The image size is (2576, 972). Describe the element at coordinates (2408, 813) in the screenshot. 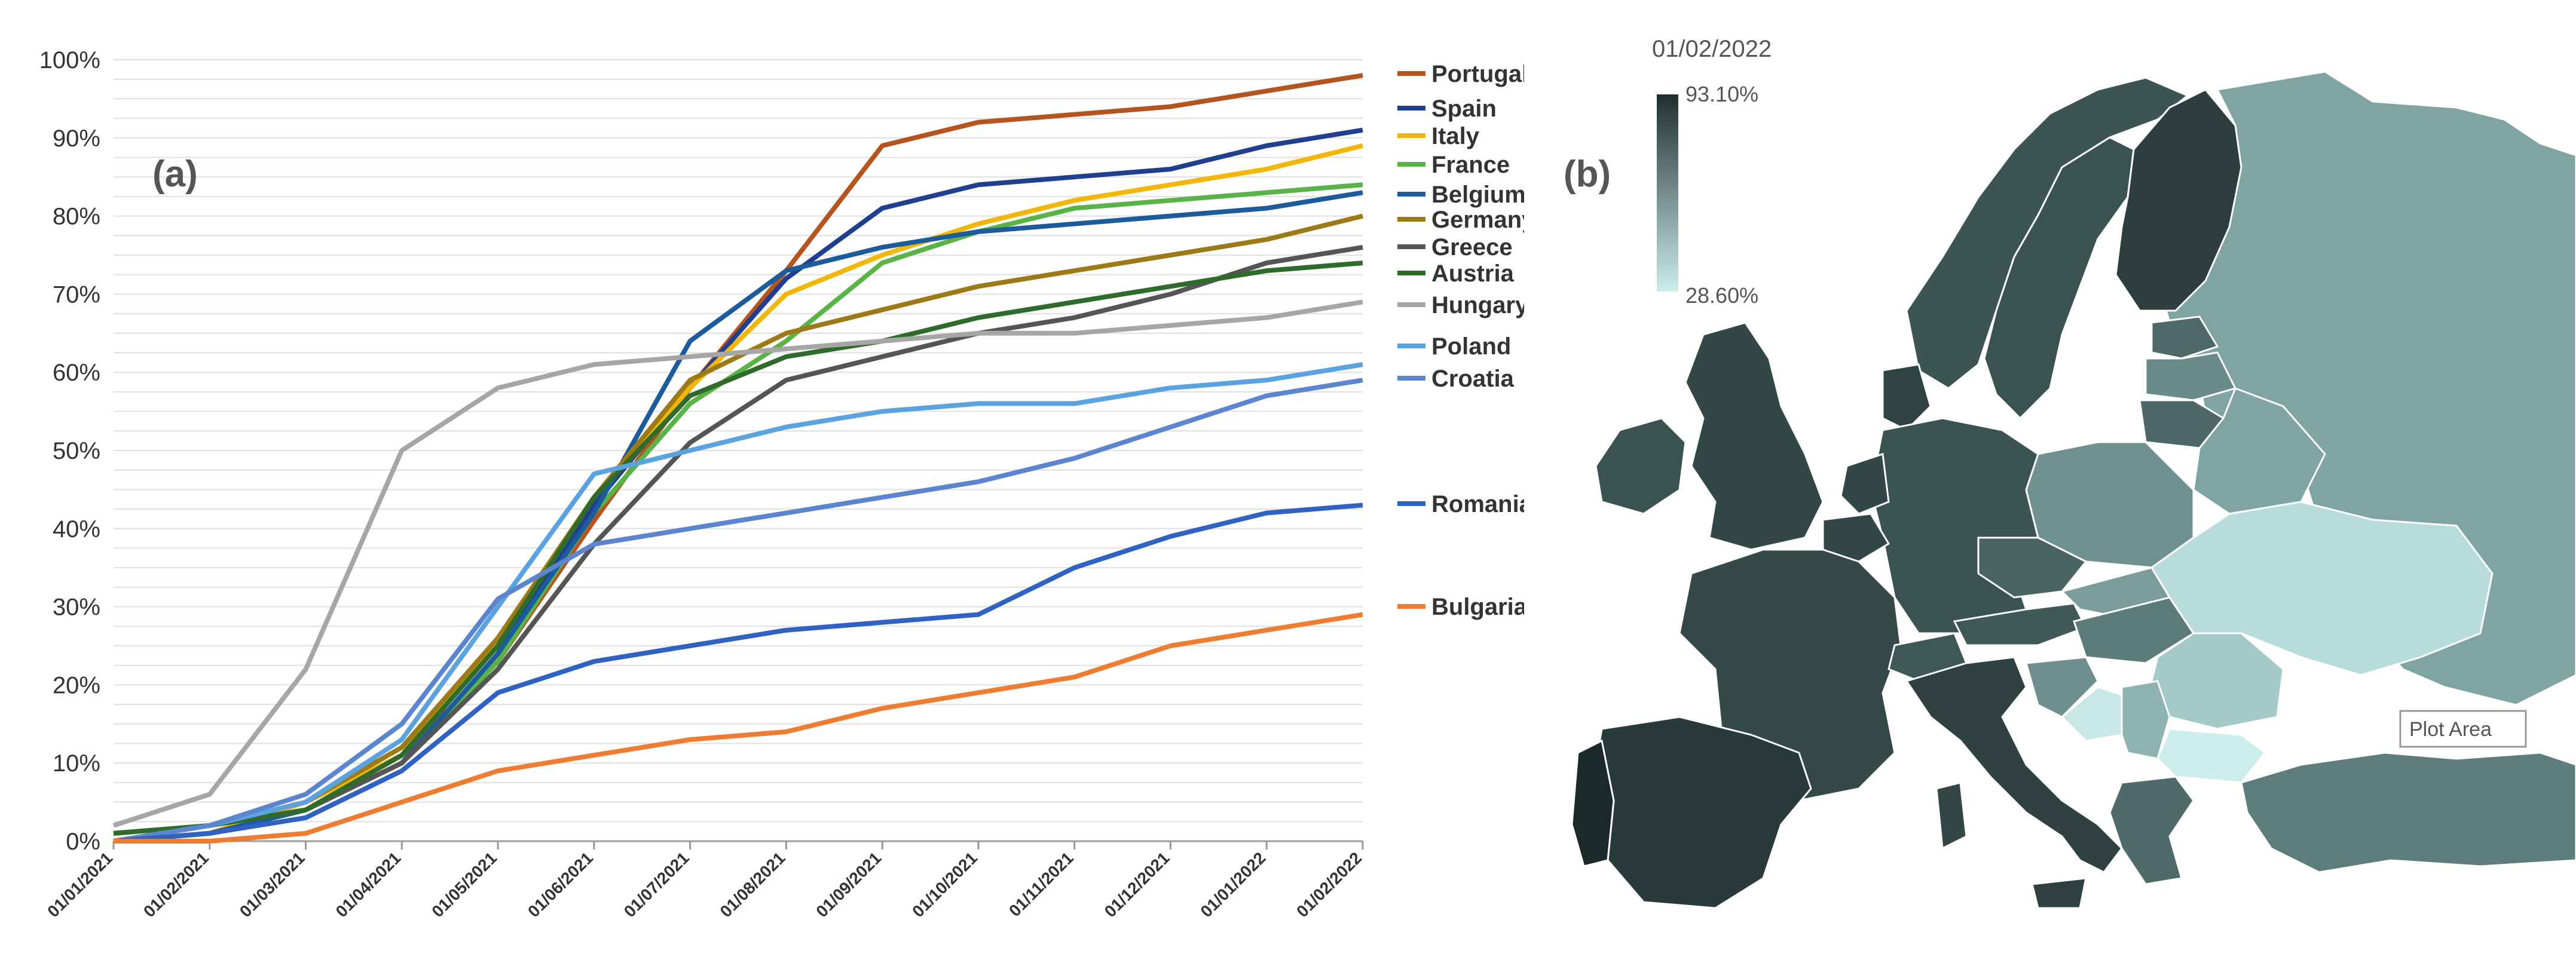

I see `region-turkey` at that location.